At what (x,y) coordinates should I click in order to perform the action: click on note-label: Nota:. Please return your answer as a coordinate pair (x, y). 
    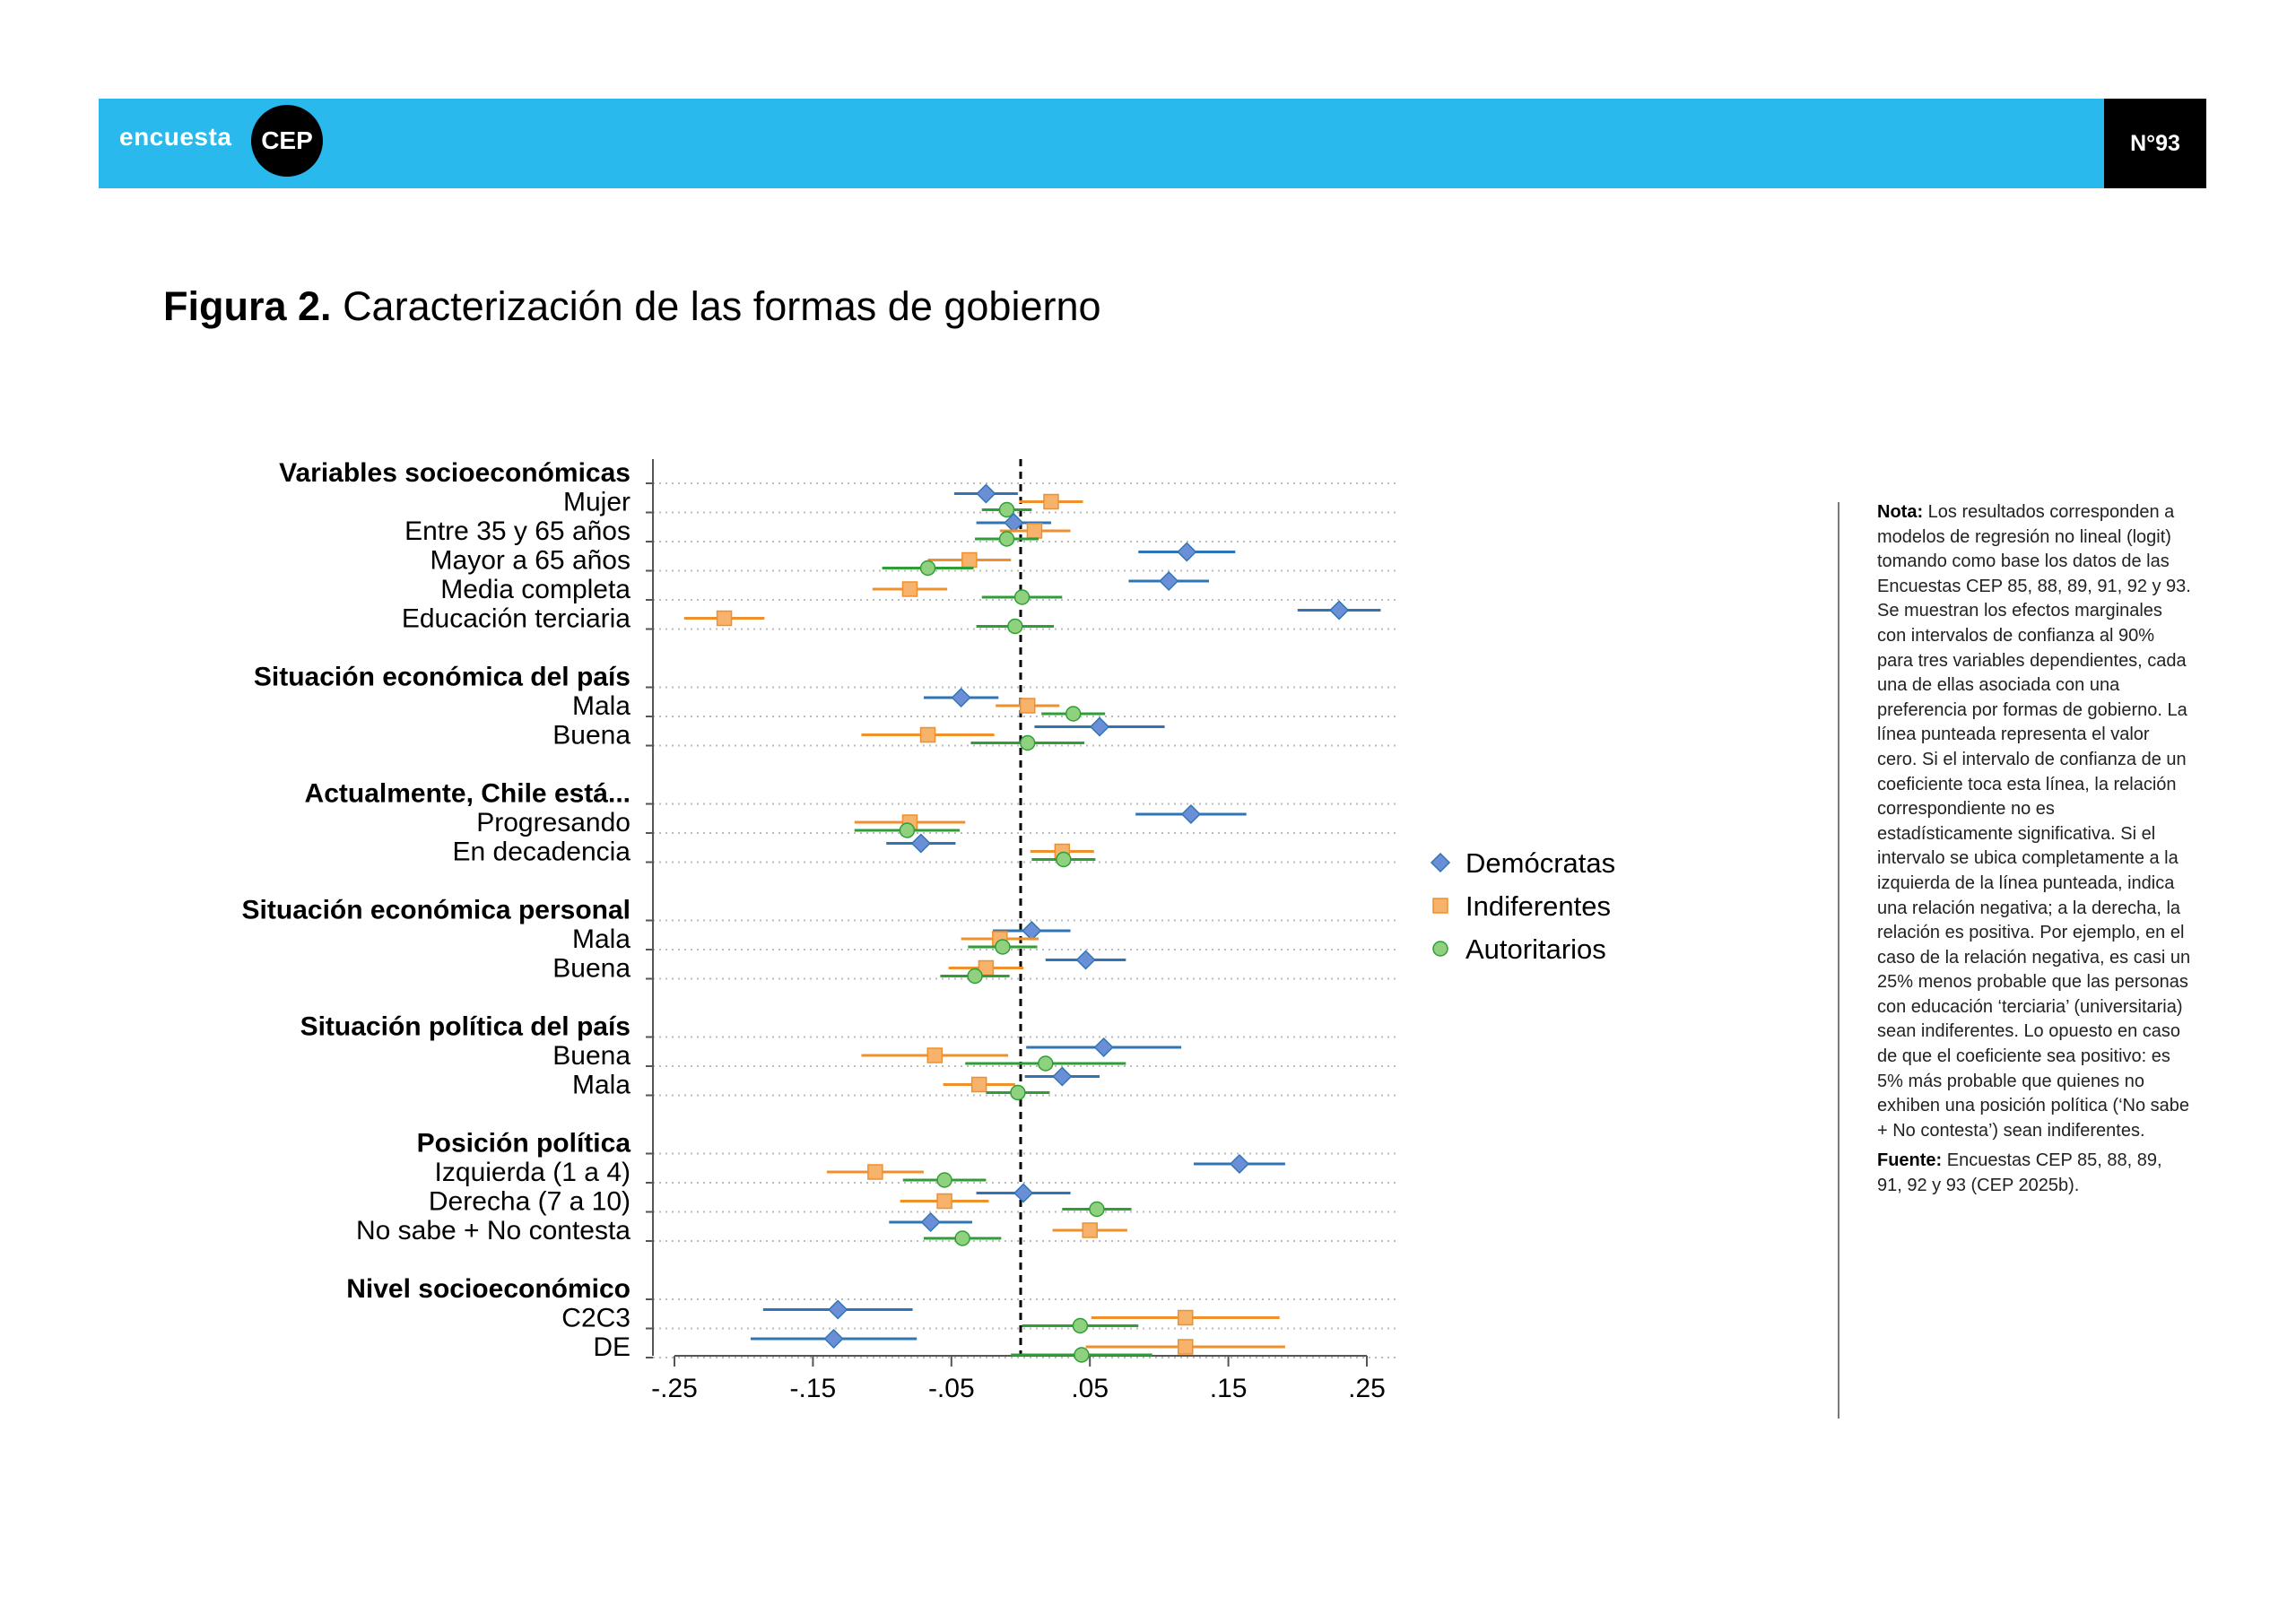
    Looking at the image, I should click on (1900, 512).